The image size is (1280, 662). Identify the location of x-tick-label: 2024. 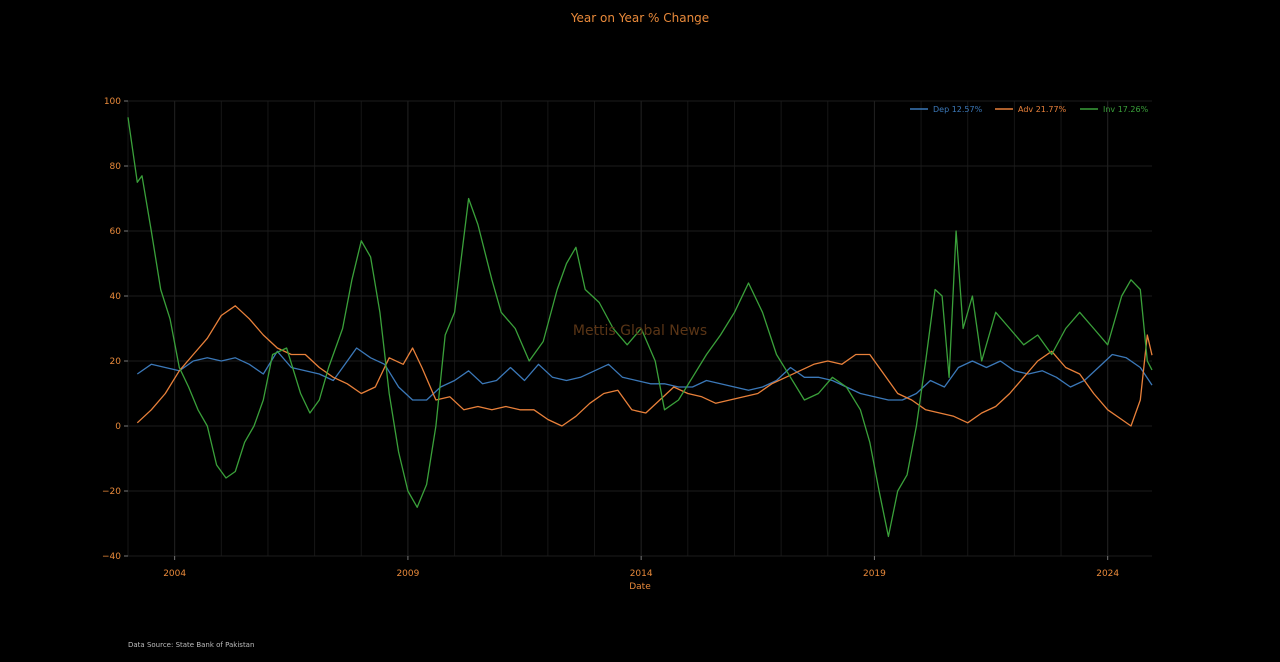
(1107, 574).